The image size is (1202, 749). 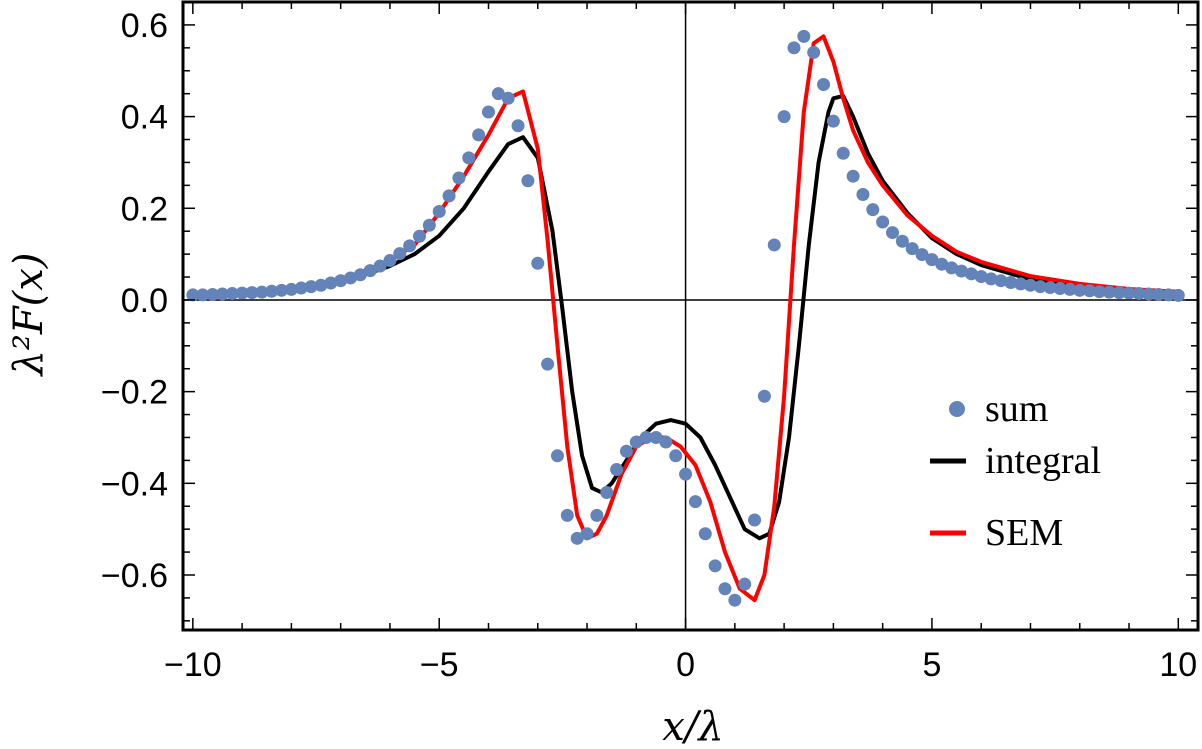 I want to click on legend: sum integral SEM, so click(x=1015, y=471).